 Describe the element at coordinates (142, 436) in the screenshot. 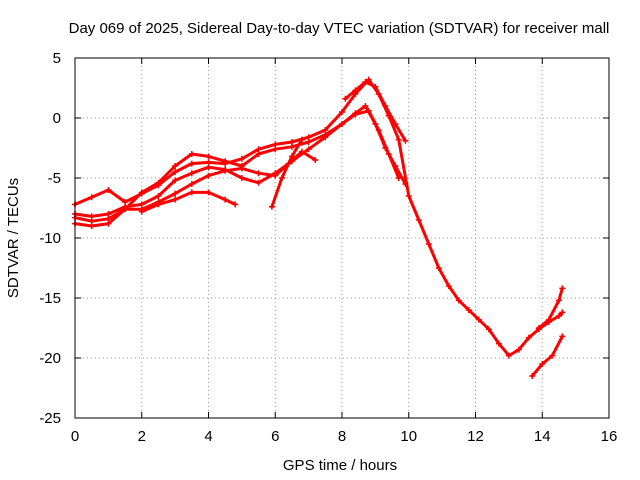

I see `x-tick-label: 2` at that location.